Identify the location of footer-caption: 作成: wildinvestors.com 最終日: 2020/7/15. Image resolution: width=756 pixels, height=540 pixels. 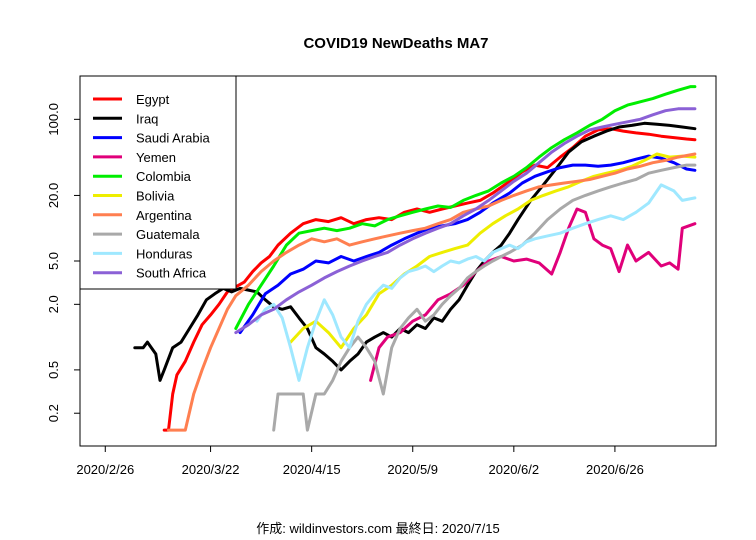
(378, 528).